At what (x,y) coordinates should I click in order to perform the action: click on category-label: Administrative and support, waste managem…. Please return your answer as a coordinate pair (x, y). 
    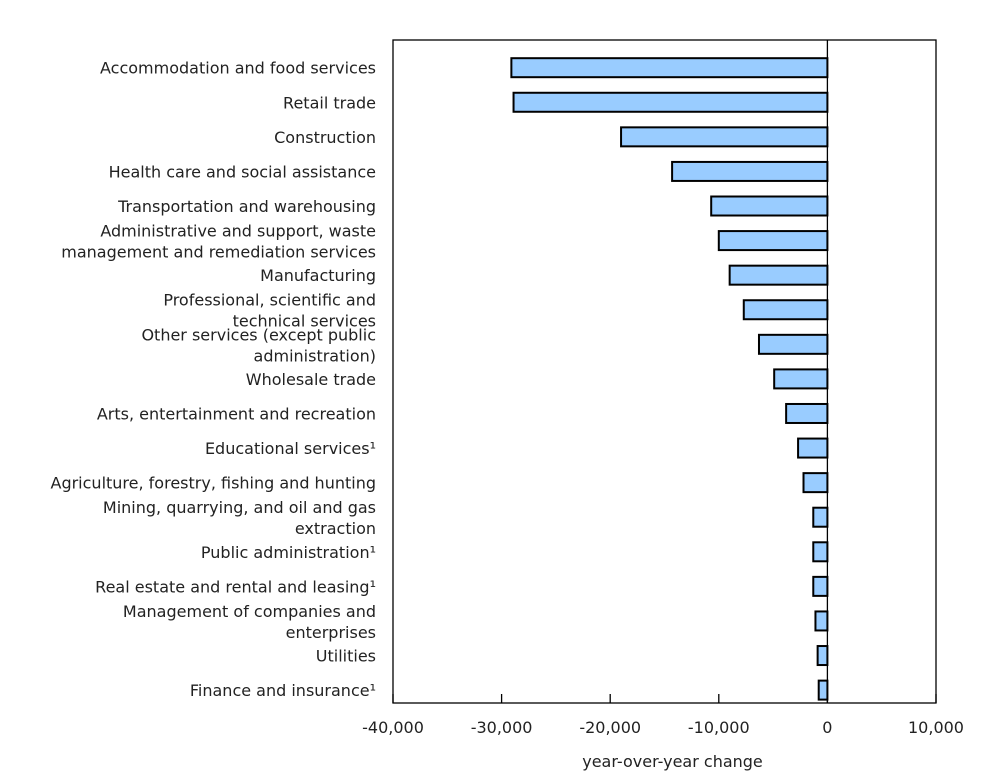
    Looking at the image, I should click on (218, 242).